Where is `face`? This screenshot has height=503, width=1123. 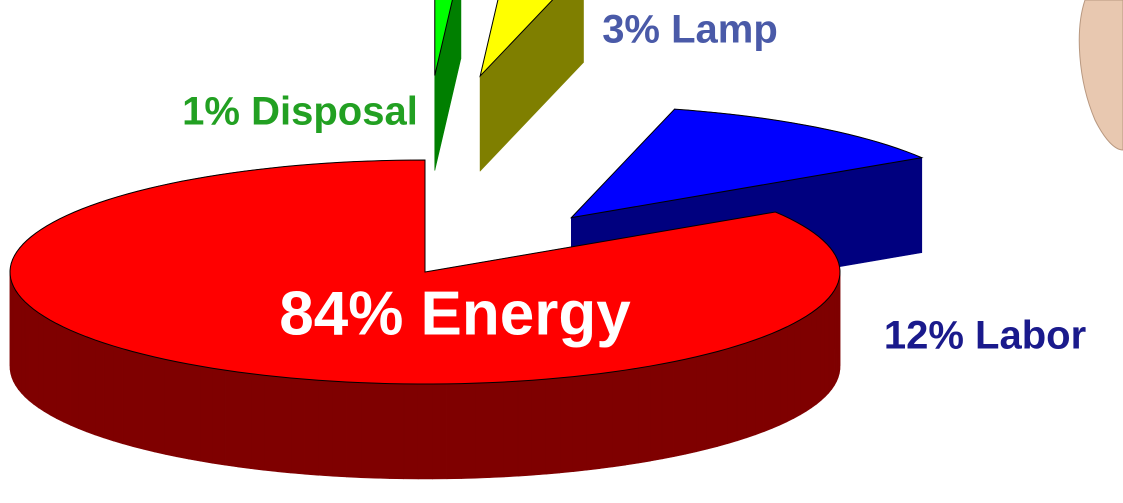
face is located at coordinates (1100, 75).